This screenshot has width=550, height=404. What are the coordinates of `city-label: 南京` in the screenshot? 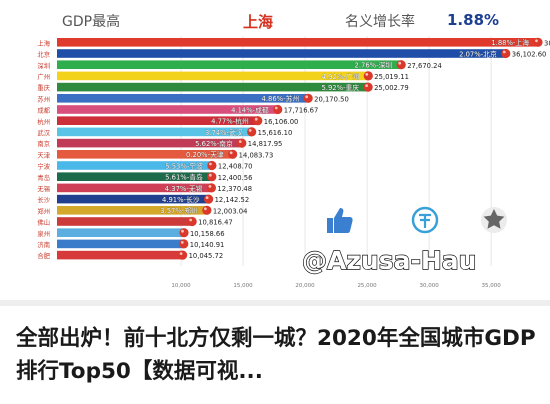 It's located at (43, 143).